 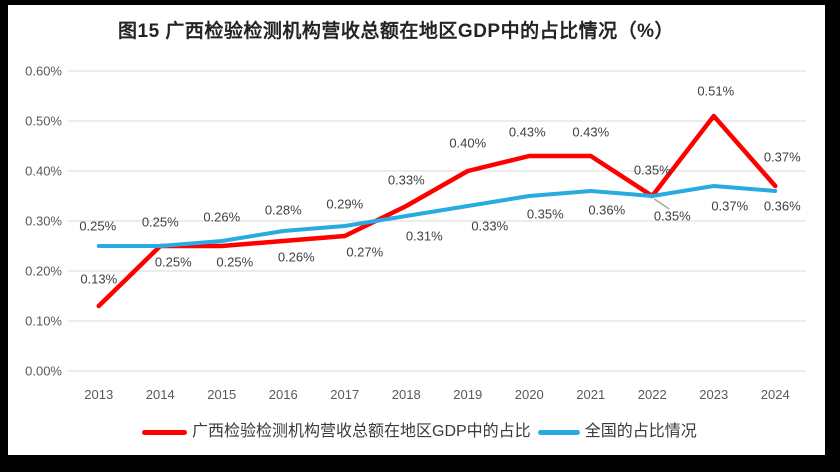 I want to click on guangxi-gdp-share-data-label: 0.13%, so click(x=98, y=279).